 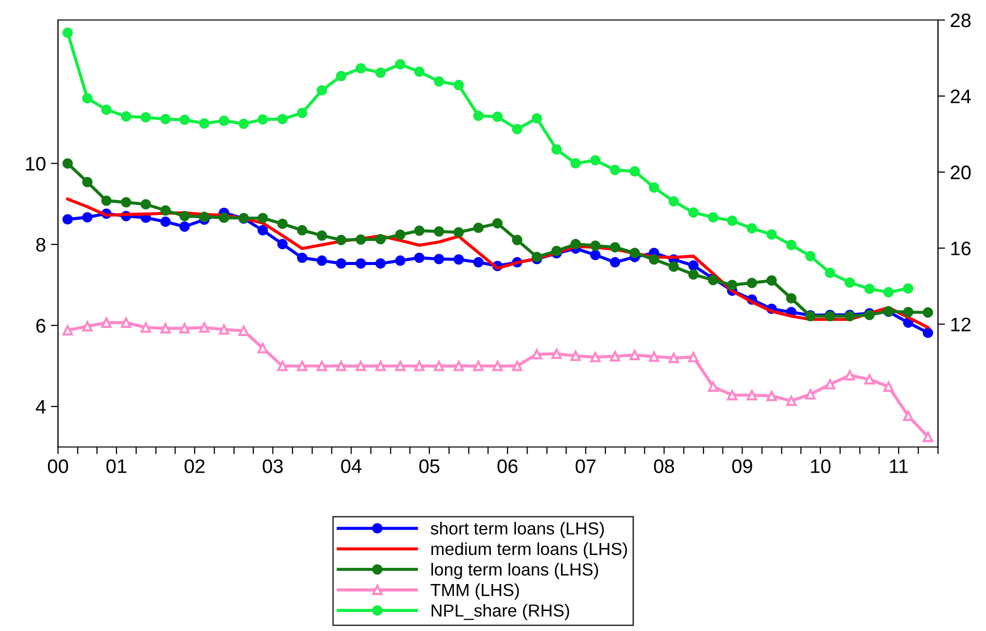 I want to click on y-tick-label: 4, so click(x=41, y=407).